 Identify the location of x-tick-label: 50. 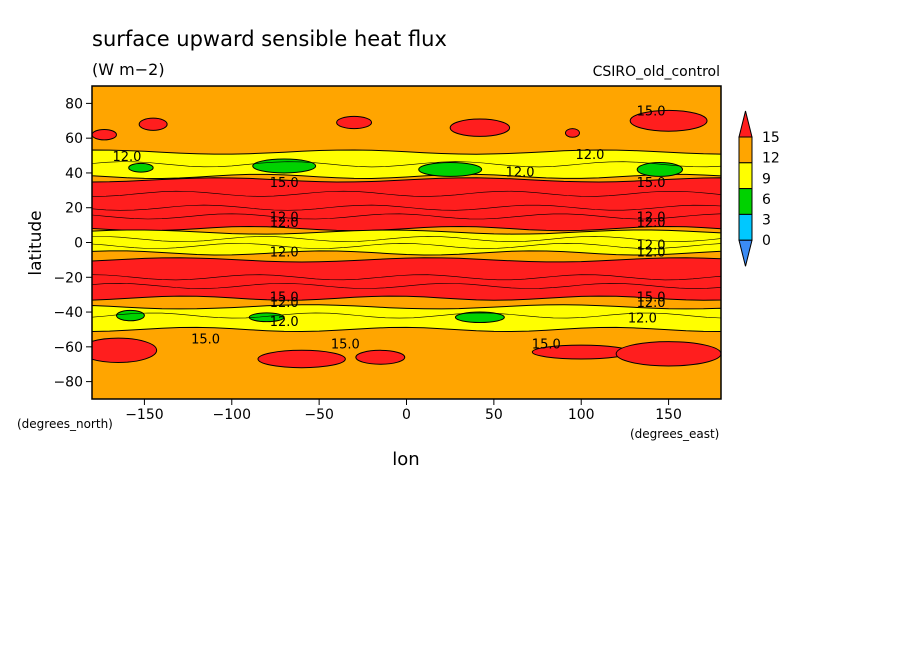
(494, 415).